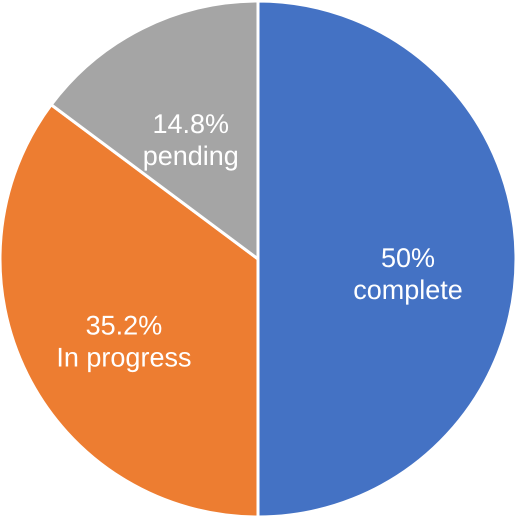 The width and height of the screenshot is (516, 518). Describe the element at coordinates (408, 258) in the screenshot. I see `data-label: 50%` at that location.